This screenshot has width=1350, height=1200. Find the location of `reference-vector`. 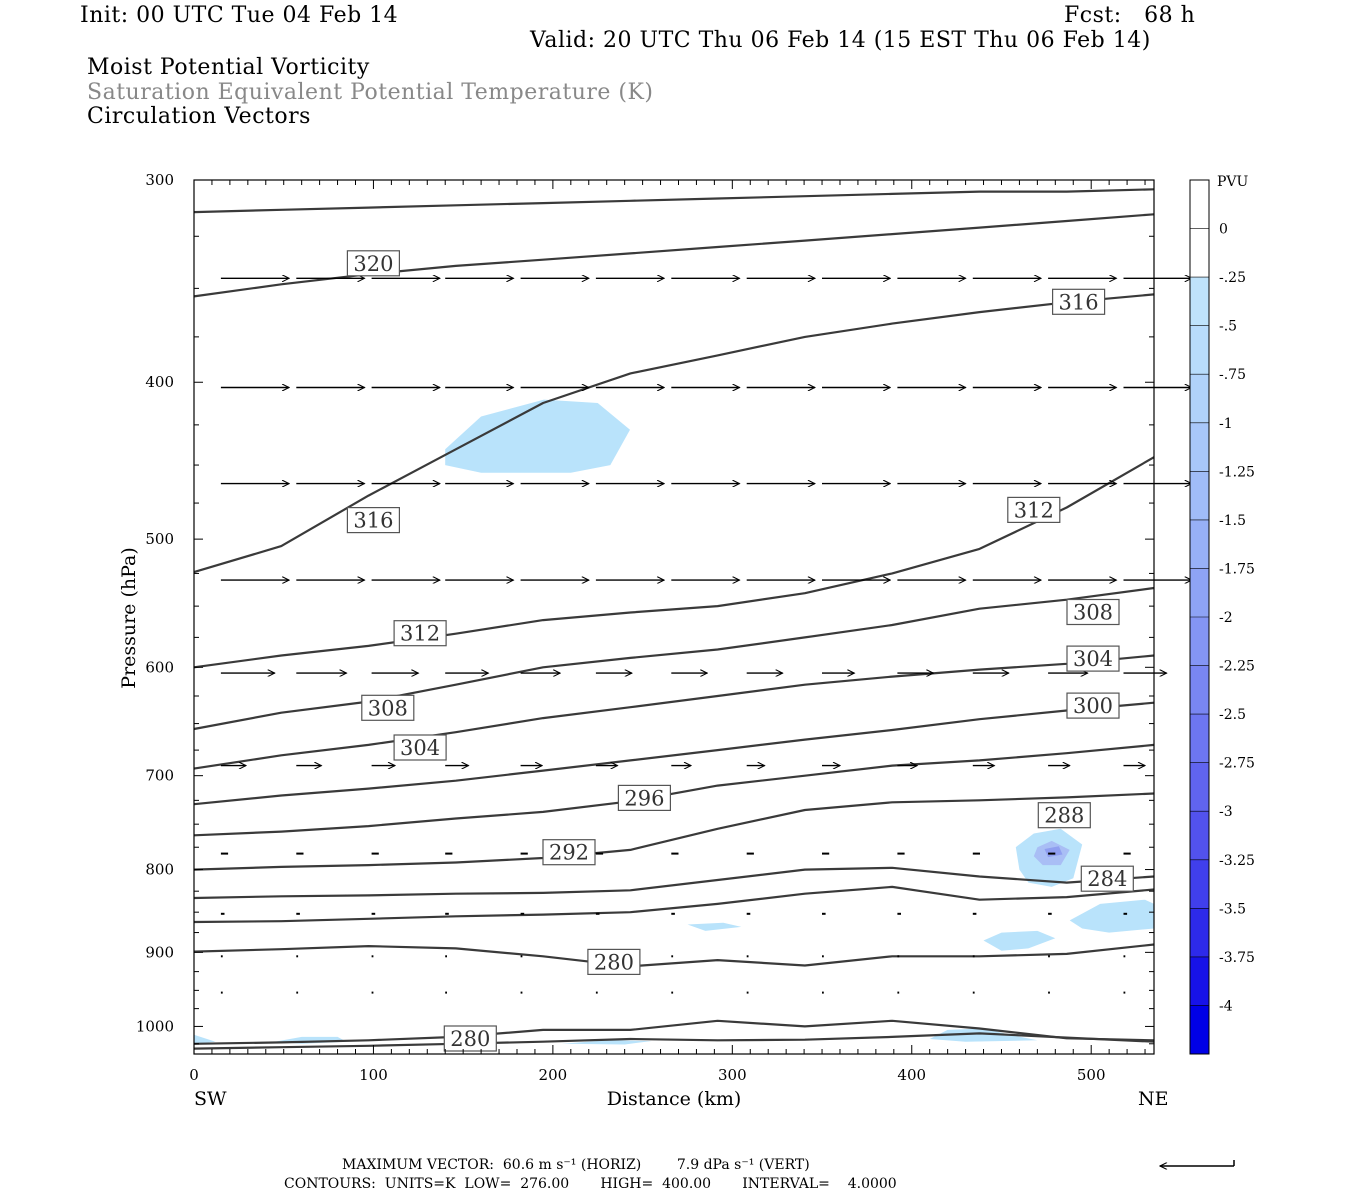

reference-vector is located at coordinates (1197, 1163).